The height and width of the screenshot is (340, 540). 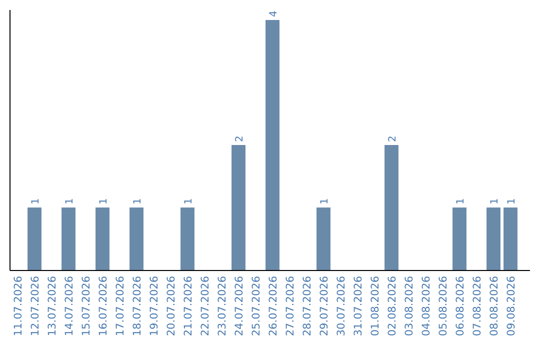 I want to click on data-label: 4, so click(x=274, y=13).